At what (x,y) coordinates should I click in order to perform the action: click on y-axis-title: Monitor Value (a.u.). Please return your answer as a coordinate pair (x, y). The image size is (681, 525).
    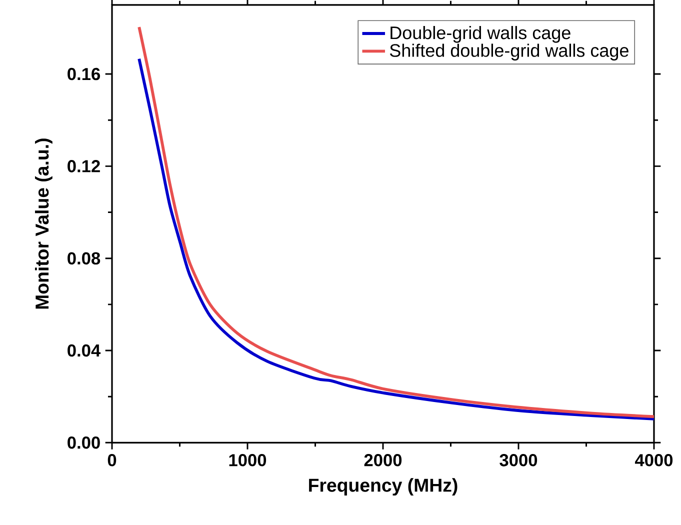
    Looking at the image, I should click on (43, 223).